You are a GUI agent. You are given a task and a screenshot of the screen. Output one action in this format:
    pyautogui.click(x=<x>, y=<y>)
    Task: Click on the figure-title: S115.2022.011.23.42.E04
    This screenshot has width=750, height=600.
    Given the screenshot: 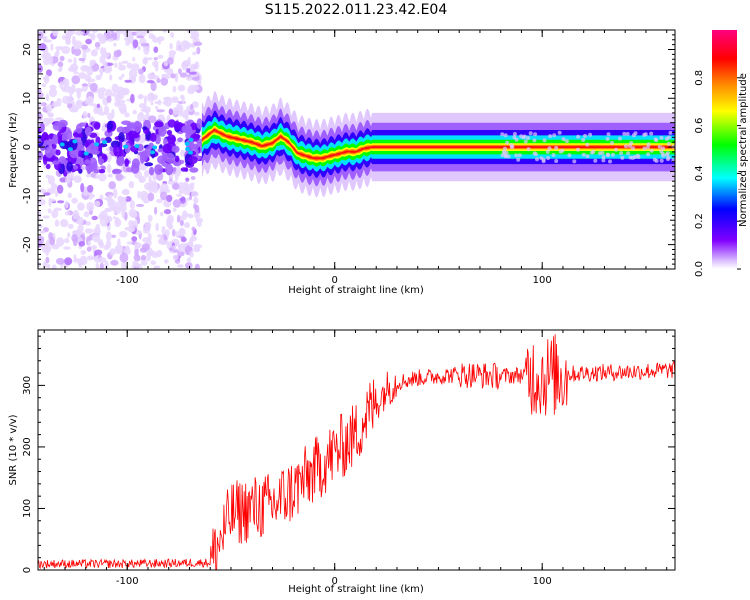 What is the action you would take?
    pyautogui.click(x=356, y=10)
    